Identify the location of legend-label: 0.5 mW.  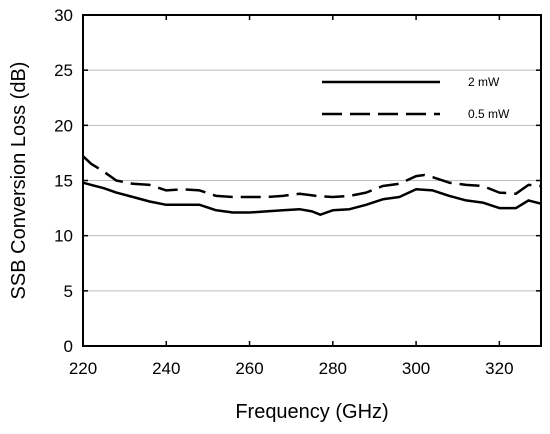
(489, 114).